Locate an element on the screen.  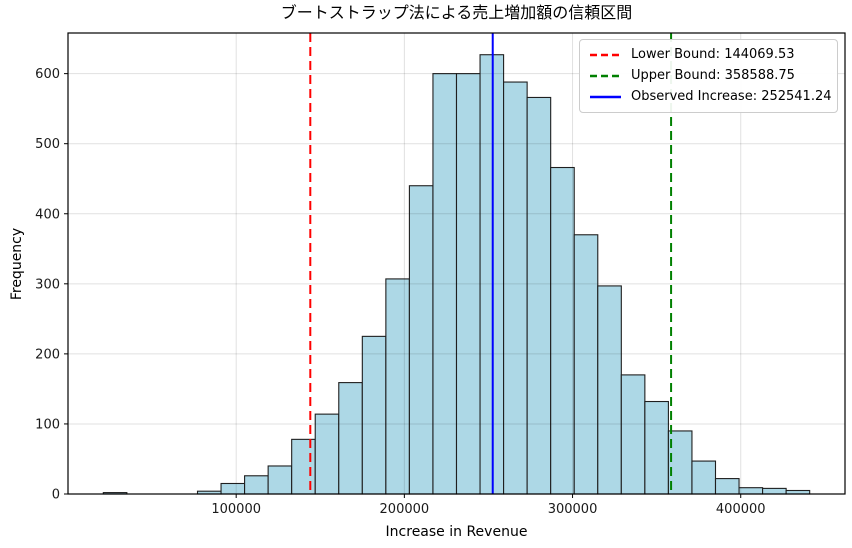
x-axis-label: Increase in Revenue is located at coordinates (456, 532).